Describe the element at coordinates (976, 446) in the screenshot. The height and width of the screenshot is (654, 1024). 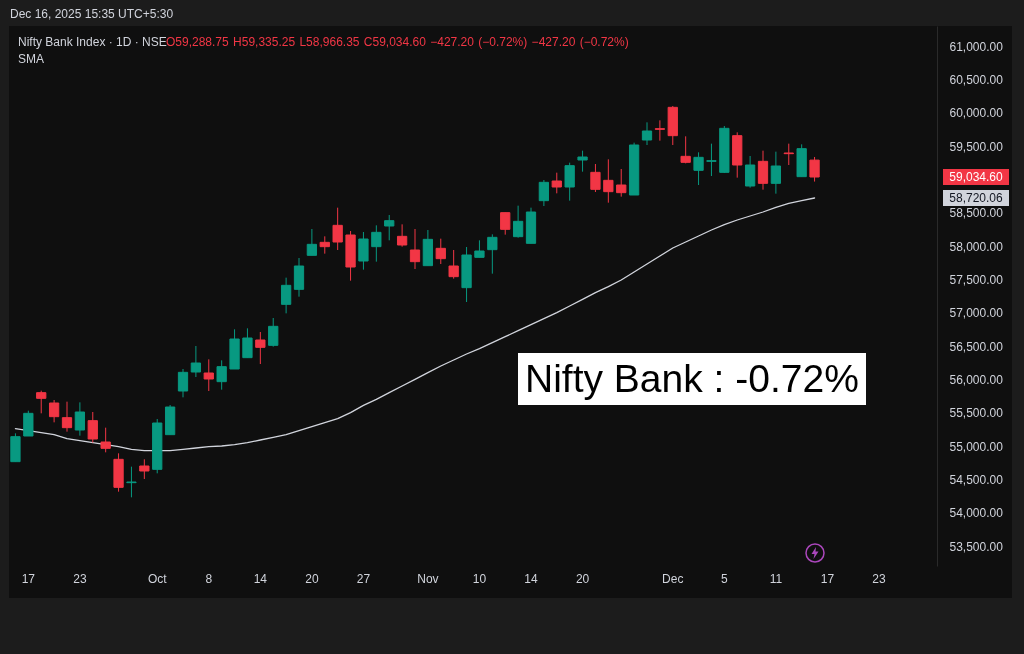
I see `y-tick-label: 55,000.00` at that location.